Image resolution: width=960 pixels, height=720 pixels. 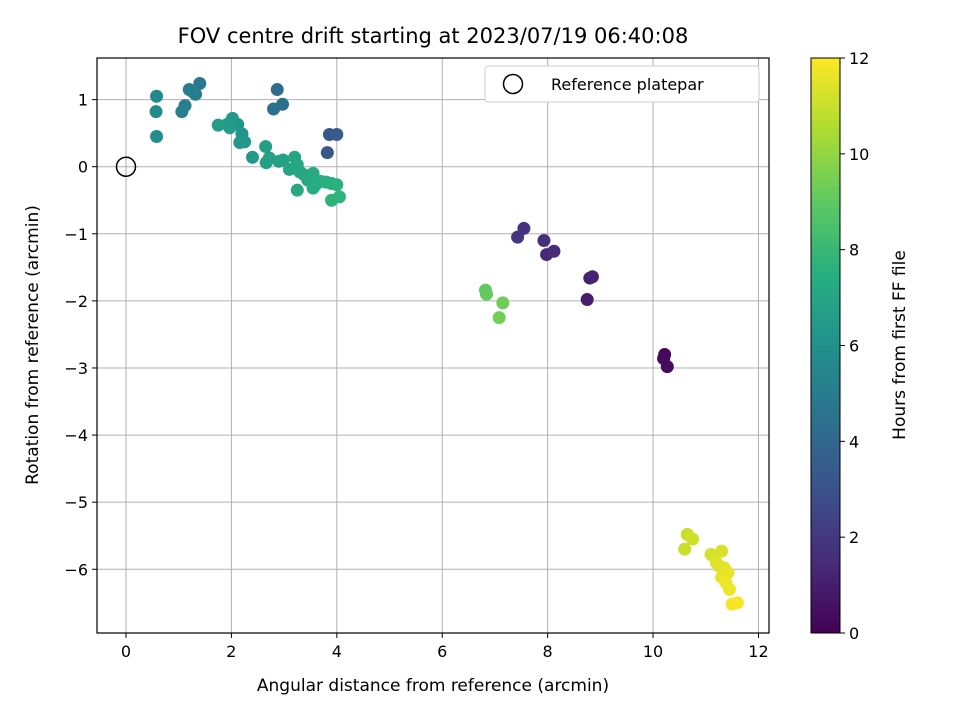 What do you see at coordinates (76, 301) in the screenshot?
I see `y-tick-label: −2` at bounding box center [76, 301].